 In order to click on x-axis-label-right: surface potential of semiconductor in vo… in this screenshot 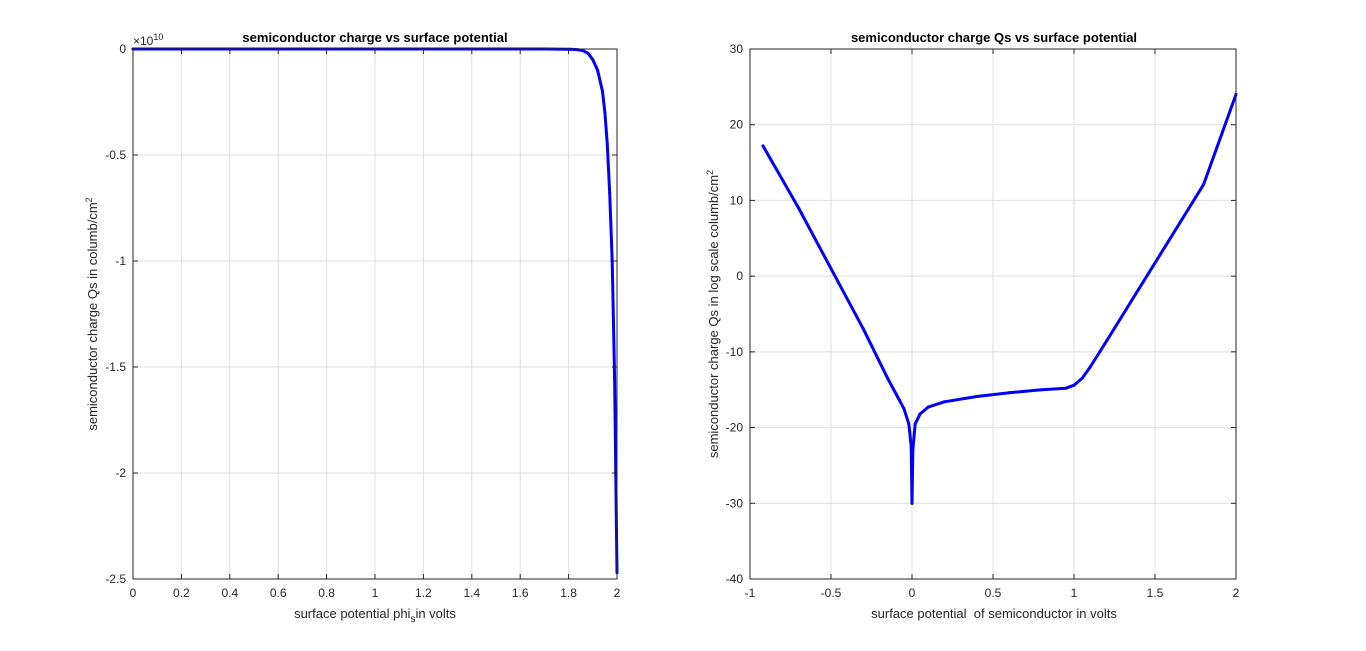, I will do `click(994, 613)`.